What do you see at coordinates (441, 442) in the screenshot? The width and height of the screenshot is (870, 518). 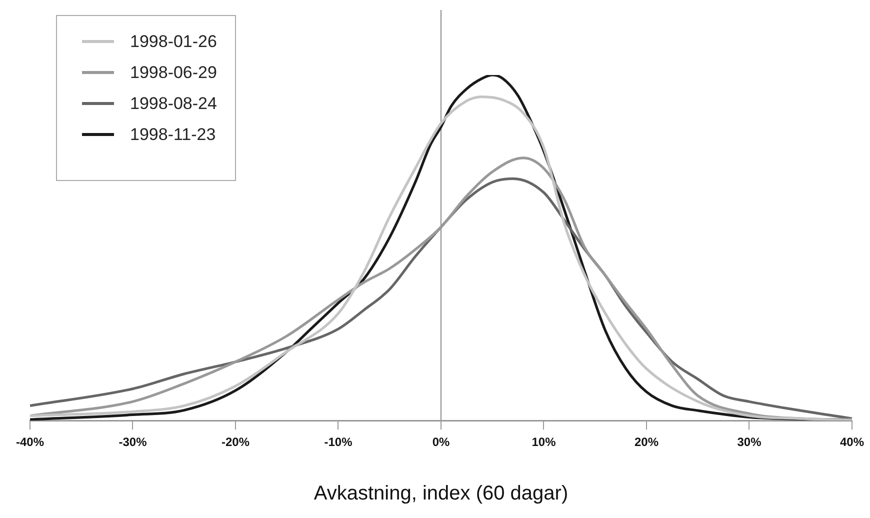 I see `x-tick-label: 0%` at bounding box center [441, 442].